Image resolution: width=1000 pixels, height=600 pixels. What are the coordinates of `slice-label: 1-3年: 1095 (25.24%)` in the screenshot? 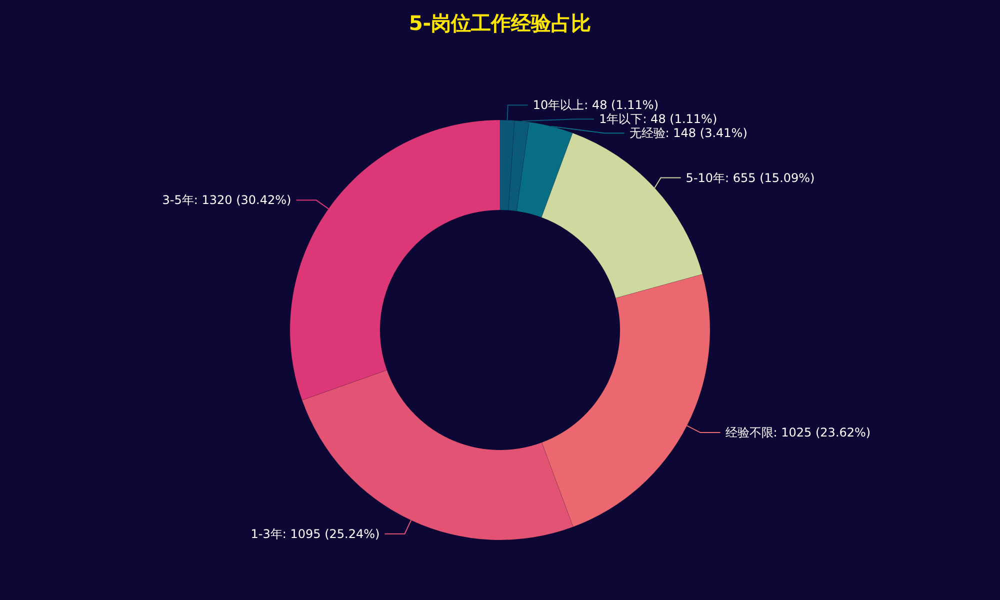 It's located at (315, 533).